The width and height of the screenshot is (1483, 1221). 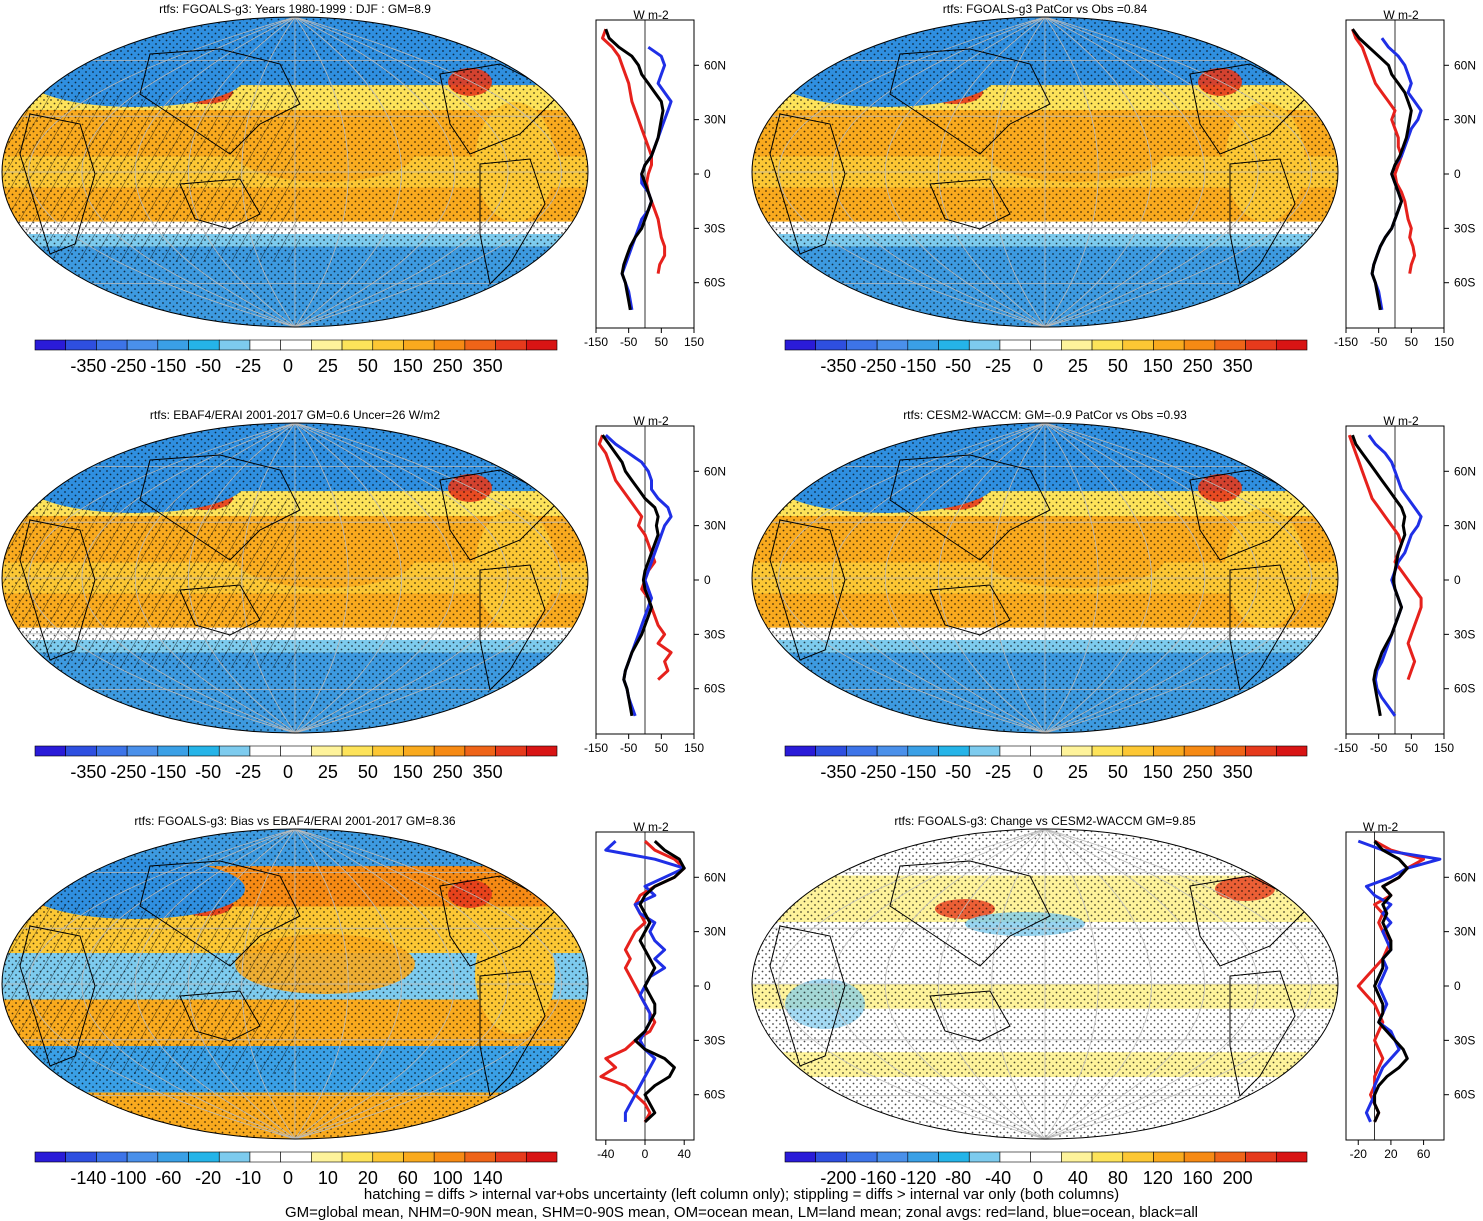 I want to click on colorbar-tick-label: 100, so click(x=448, y=1178).